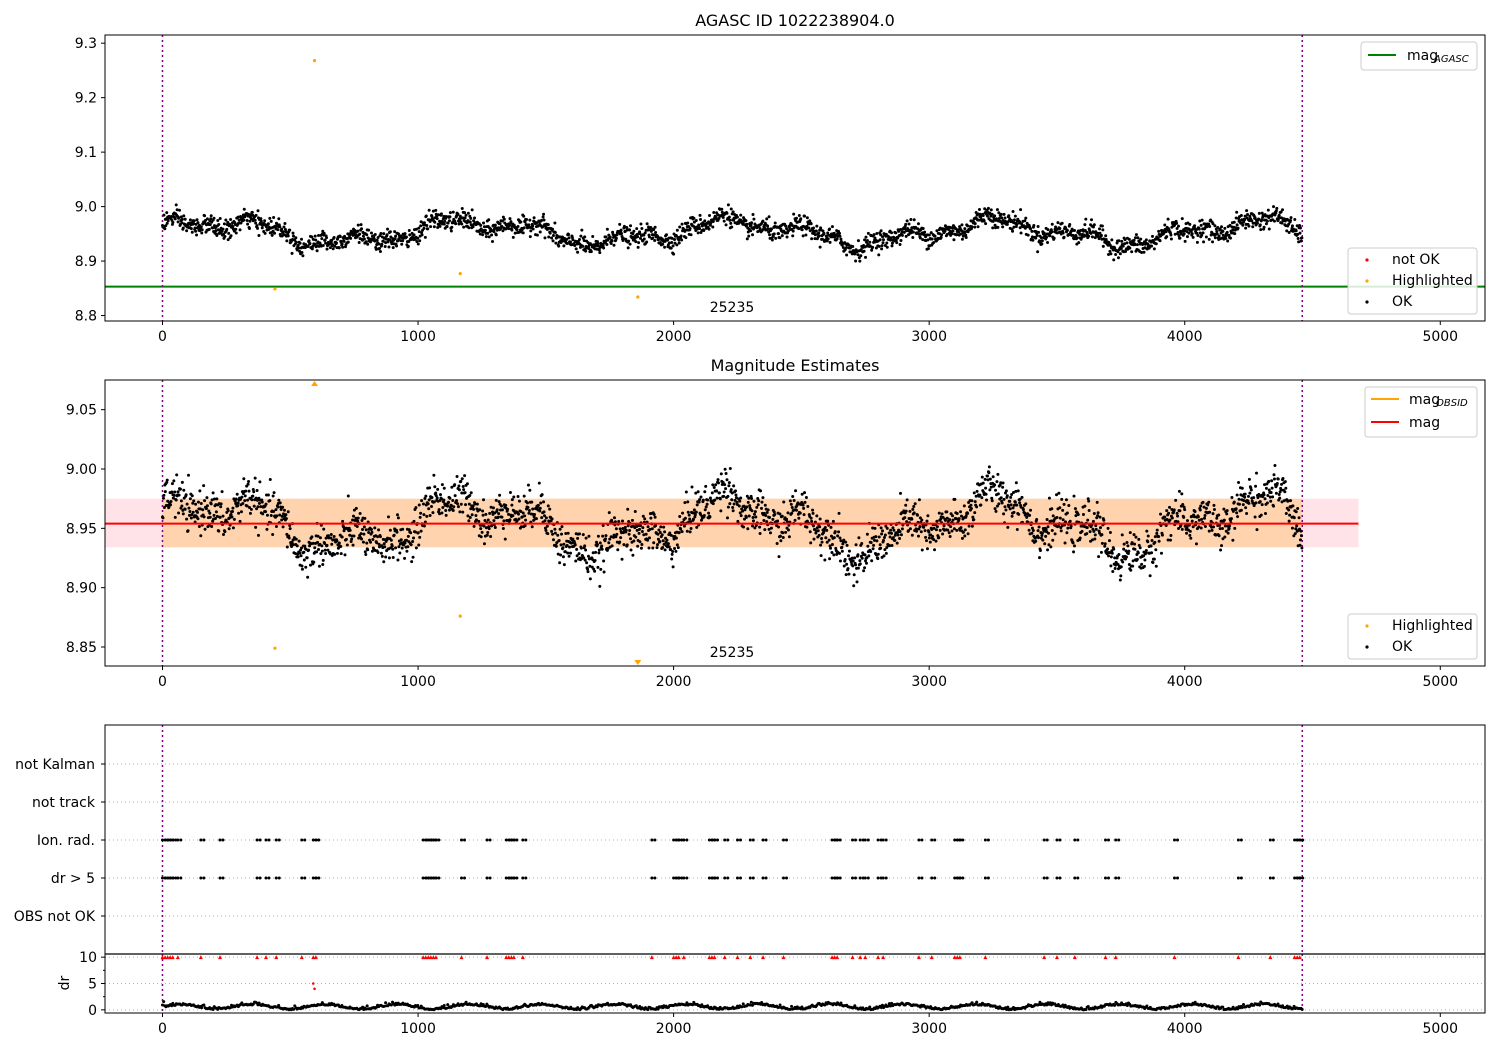  I want to click on x-tick-label: 3000, so click(929, 682).